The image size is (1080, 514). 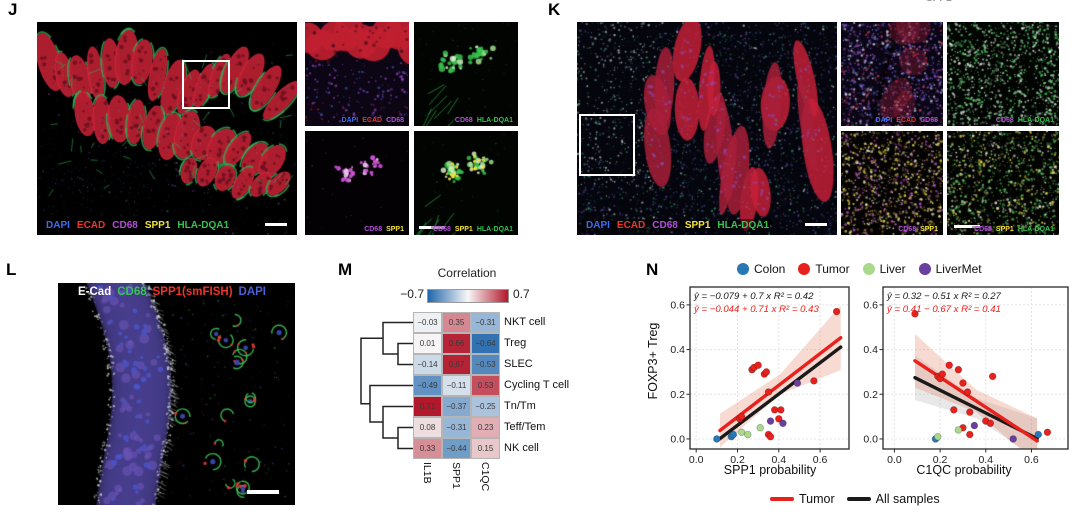 I want to click on heatmap-cell: −0.49, so click(x=427, y=385).